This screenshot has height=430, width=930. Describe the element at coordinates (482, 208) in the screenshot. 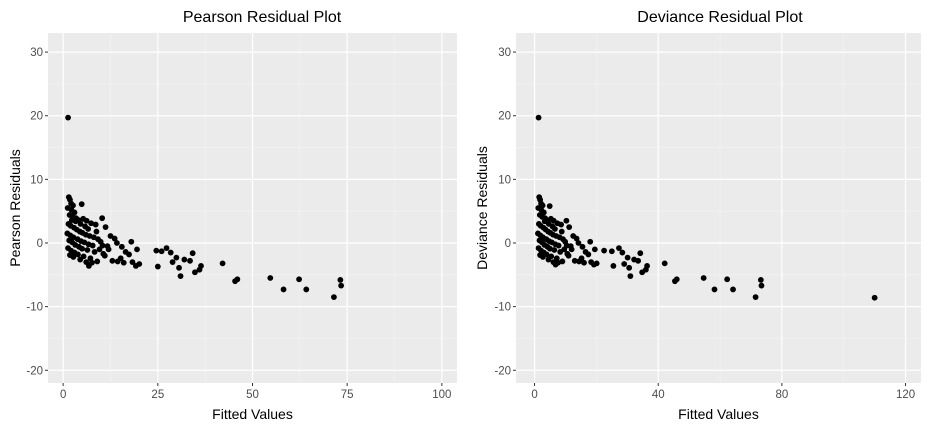

I see `y-axis-title: Deviance Residuals` at that location.